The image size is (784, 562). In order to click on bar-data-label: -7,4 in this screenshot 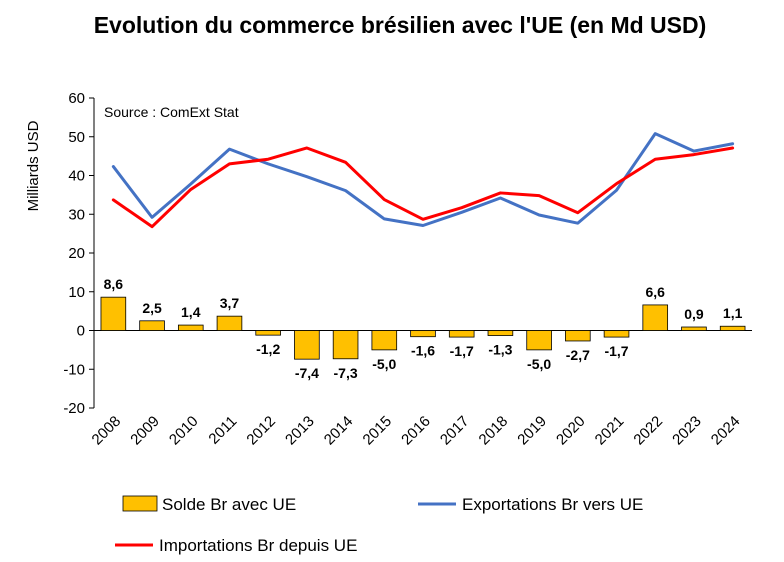, I will do `click(307, 373)`.